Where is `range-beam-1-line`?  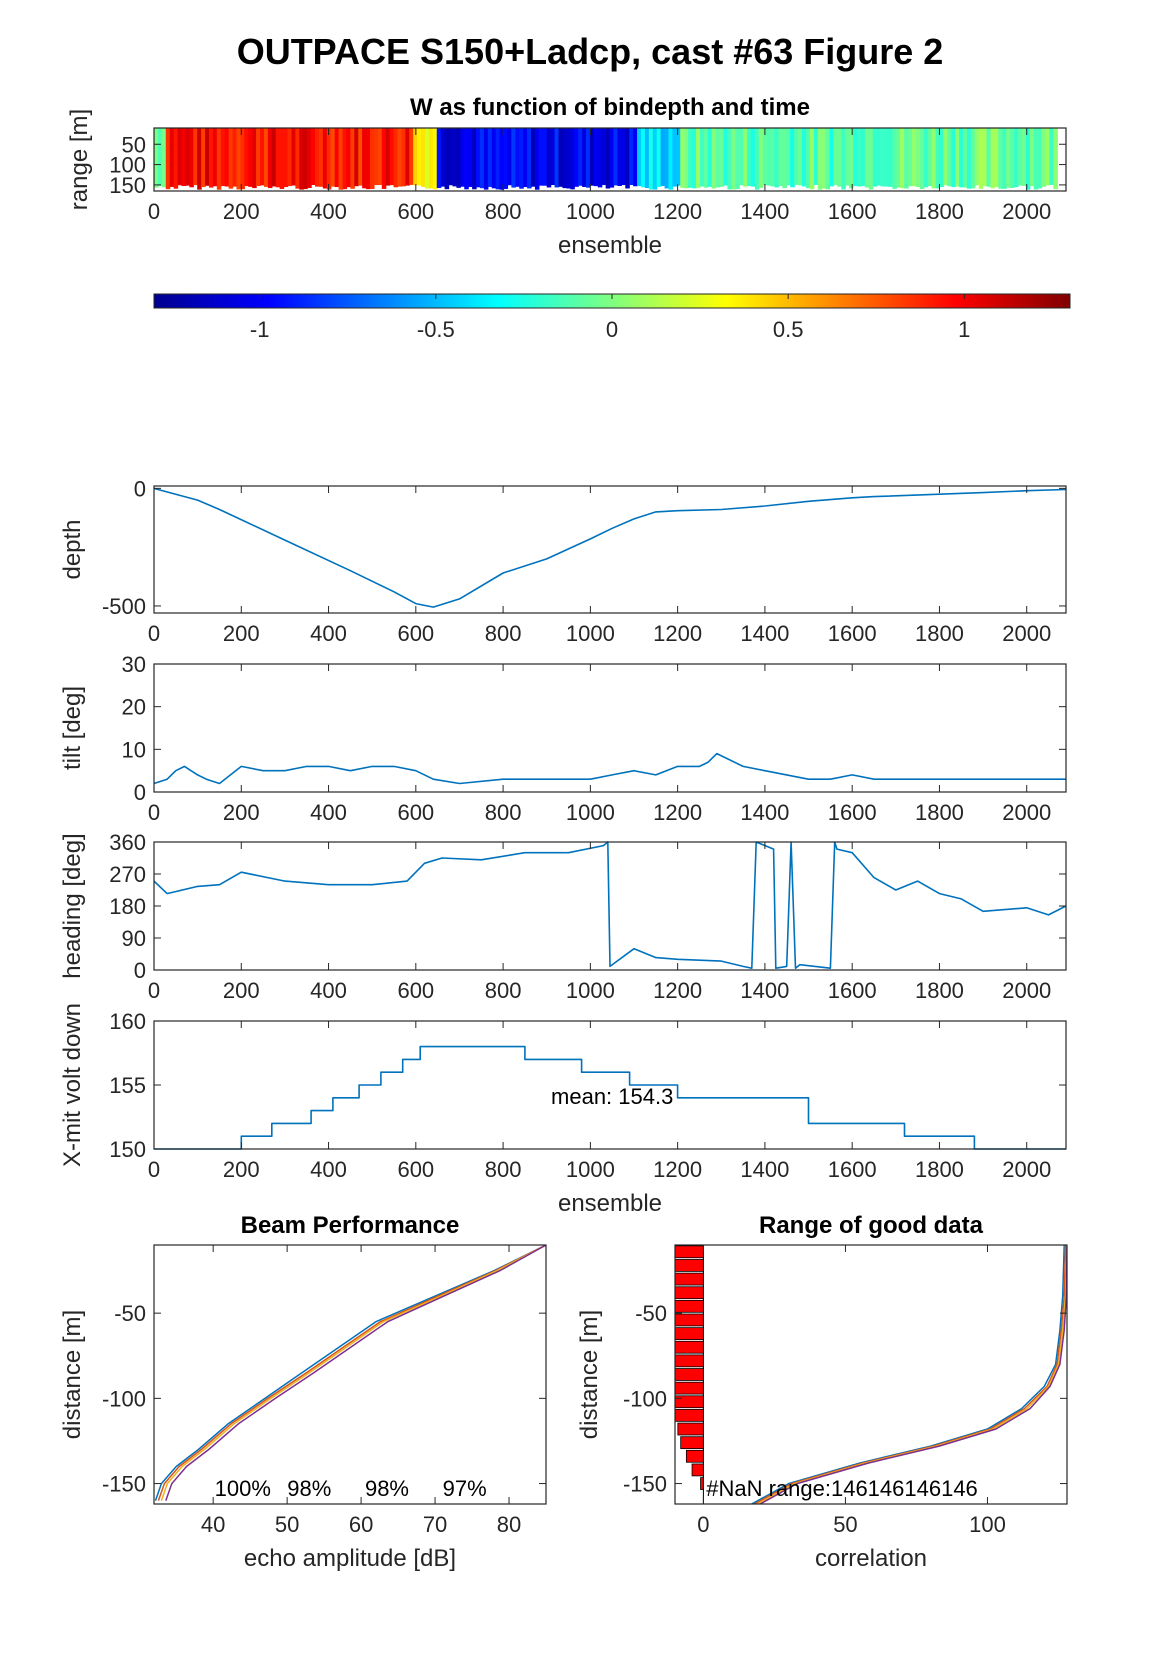
range-beam-1-line is located at coordinates (908, 1374).